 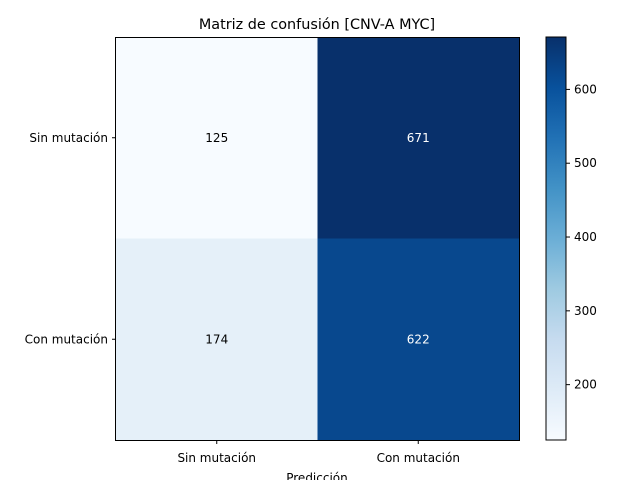 What do you see at coordinates (216, 458) in the screenshot?
I see `x-tick-label: Sin mutación` at bounding box center [216, 458].